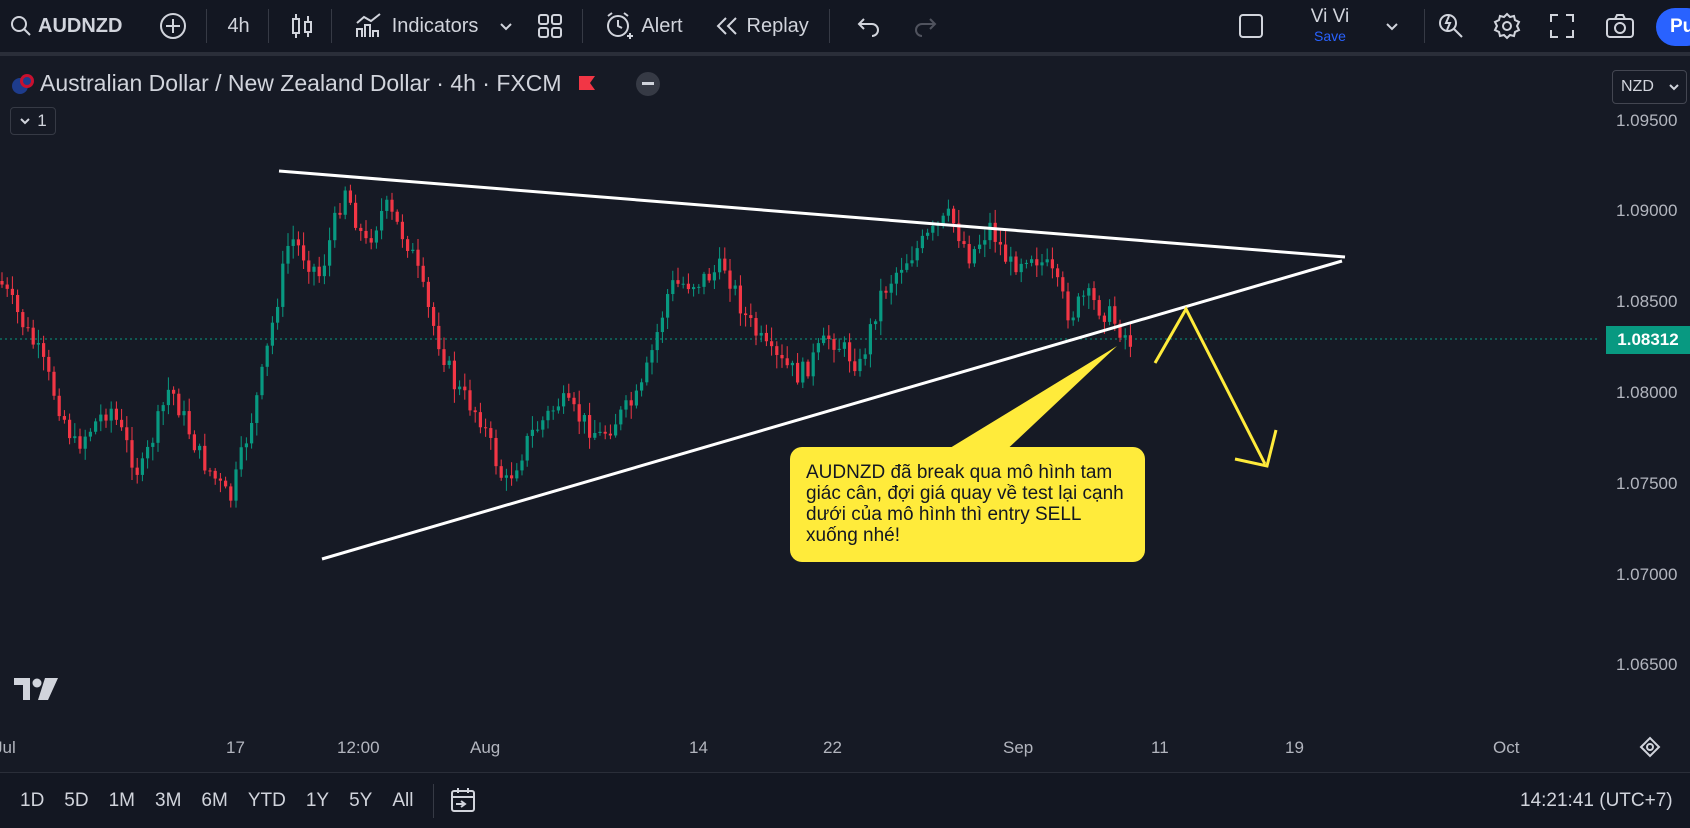  I want to click on undo-button, so click(869, 26).